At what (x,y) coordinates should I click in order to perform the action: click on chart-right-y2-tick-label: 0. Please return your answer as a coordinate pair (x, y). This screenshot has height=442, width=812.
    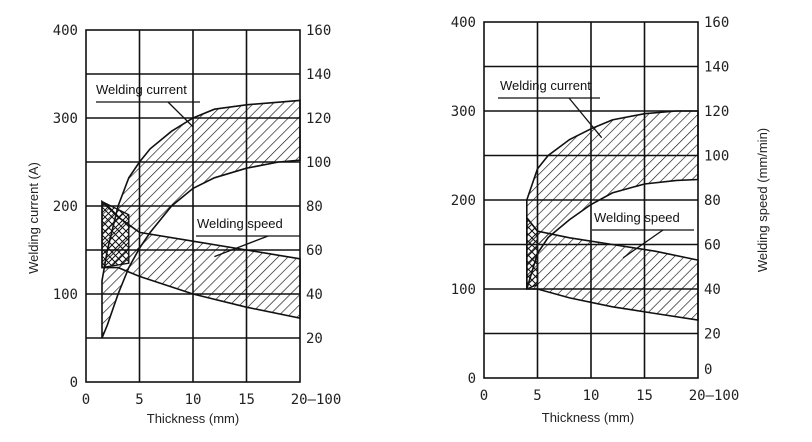
    Looking at the image, I should click on (708, 370).